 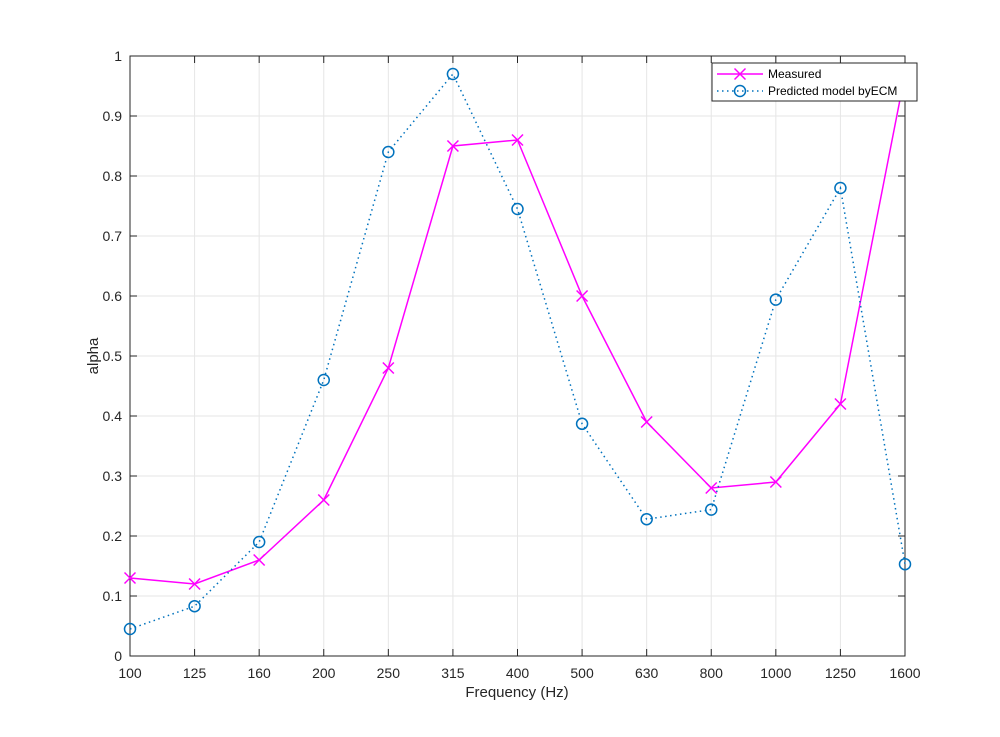 What do you see at coordinates (904, 673) in the screenshot?
I see `x-tick-label: 1600` at bounding box center [904, 673].